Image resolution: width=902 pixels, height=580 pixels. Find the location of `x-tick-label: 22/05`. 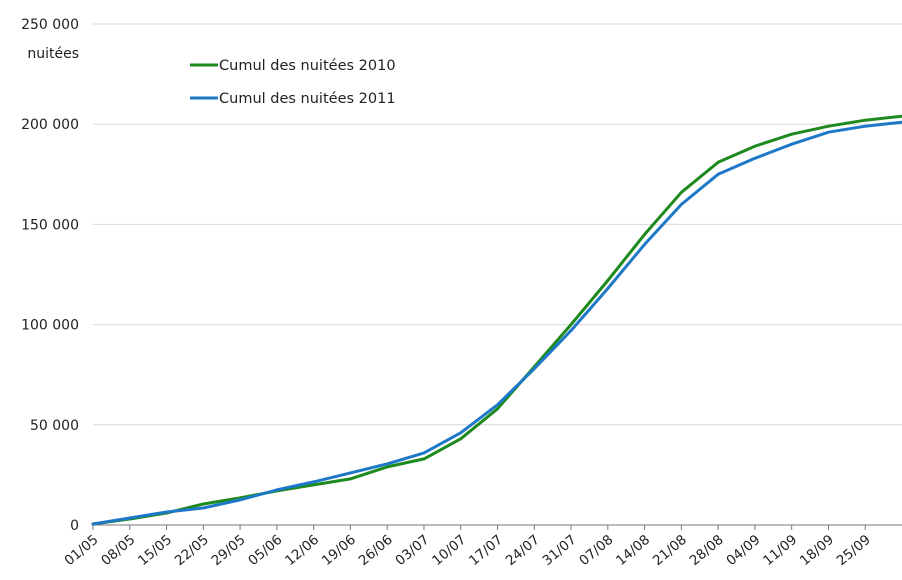

x-tick-label: 22/05 is located at coordinates (192, 550).